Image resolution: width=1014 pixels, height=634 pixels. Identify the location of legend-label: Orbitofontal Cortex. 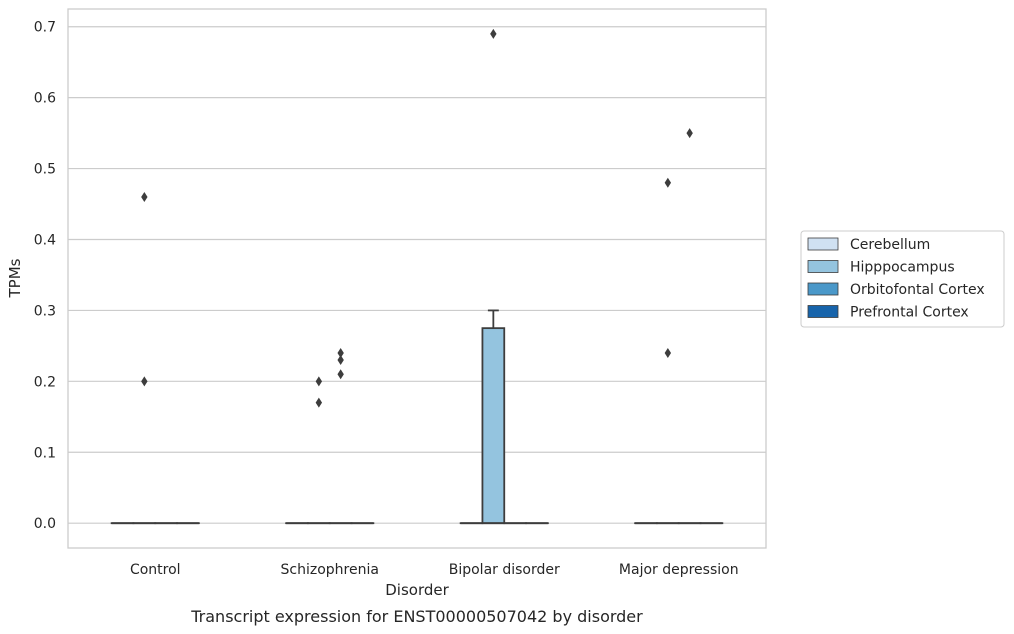
(917, 290).